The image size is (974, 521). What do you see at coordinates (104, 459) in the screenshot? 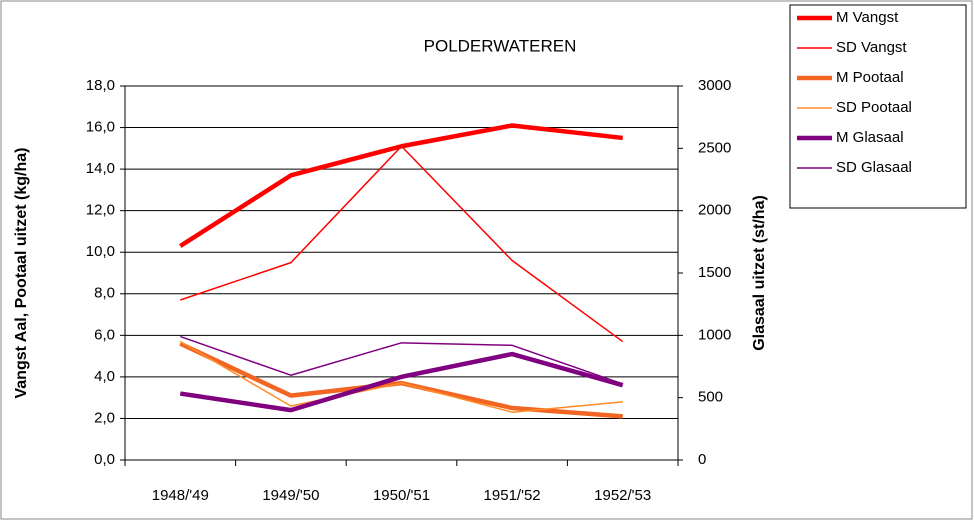
I see `y-tick-label: 0,0` at bounding box center [104, 459].